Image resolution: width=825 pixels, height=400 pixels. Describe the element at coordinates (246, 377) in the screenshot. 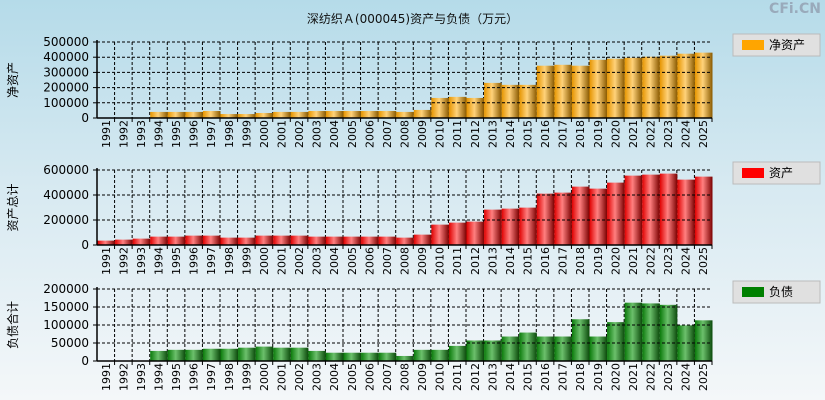

I see `x-tick-label: 1999` at that location.